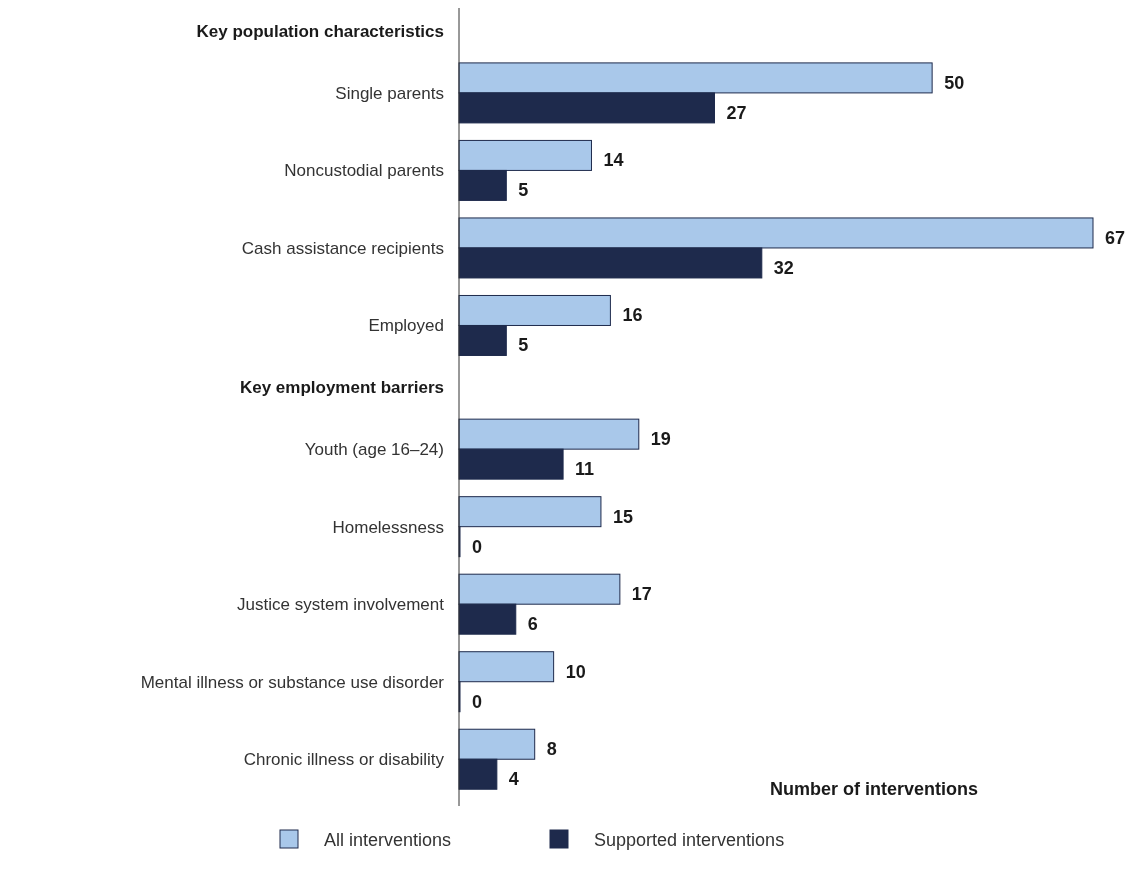 This screenshot has height=871, width=1134. I want to click on data-label: 11, so click(585, 469).